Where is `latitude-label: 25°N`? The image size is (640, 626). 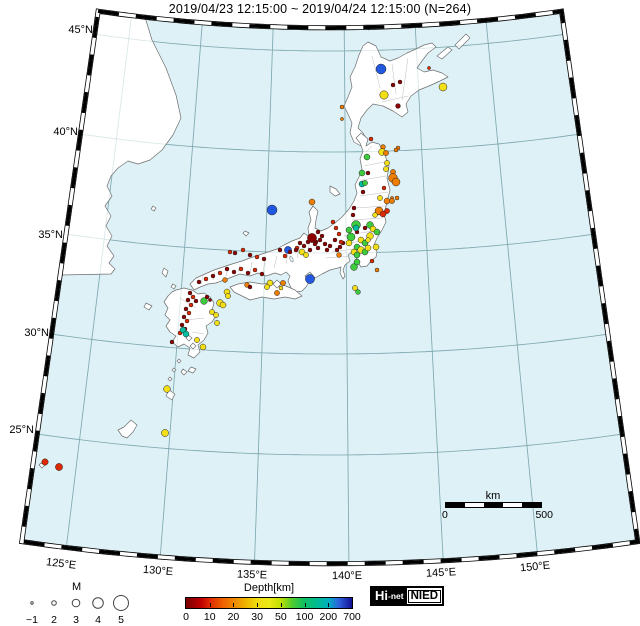 latitude-label: 25°N is located at coordinates (21, 430).